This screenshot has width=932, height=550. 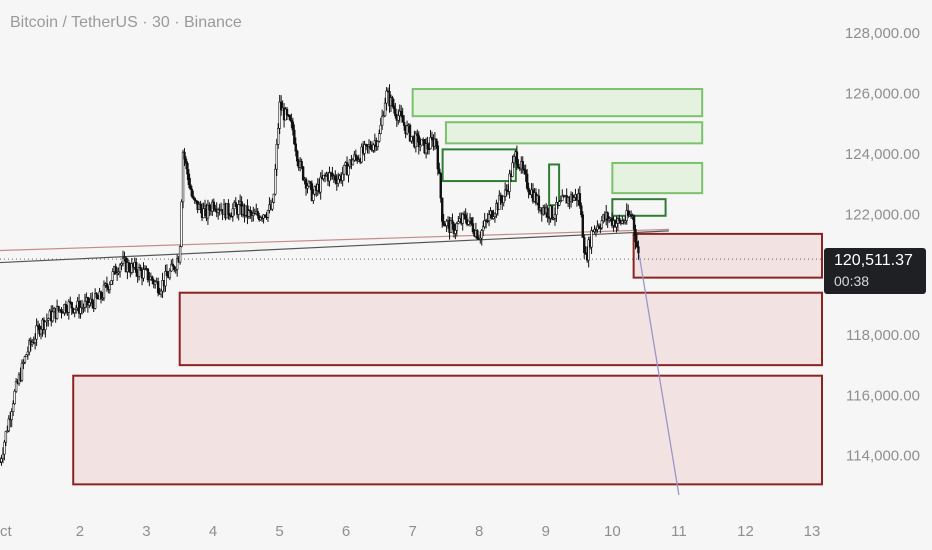 I want to click on current-price-badge: 120,511.37 00:38, so click(x=875, y=271).